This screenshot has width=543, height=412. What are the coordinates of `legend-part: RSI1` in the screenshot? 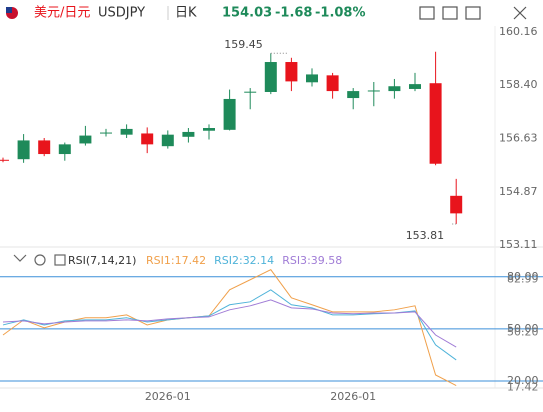 It's located at (158, 260).